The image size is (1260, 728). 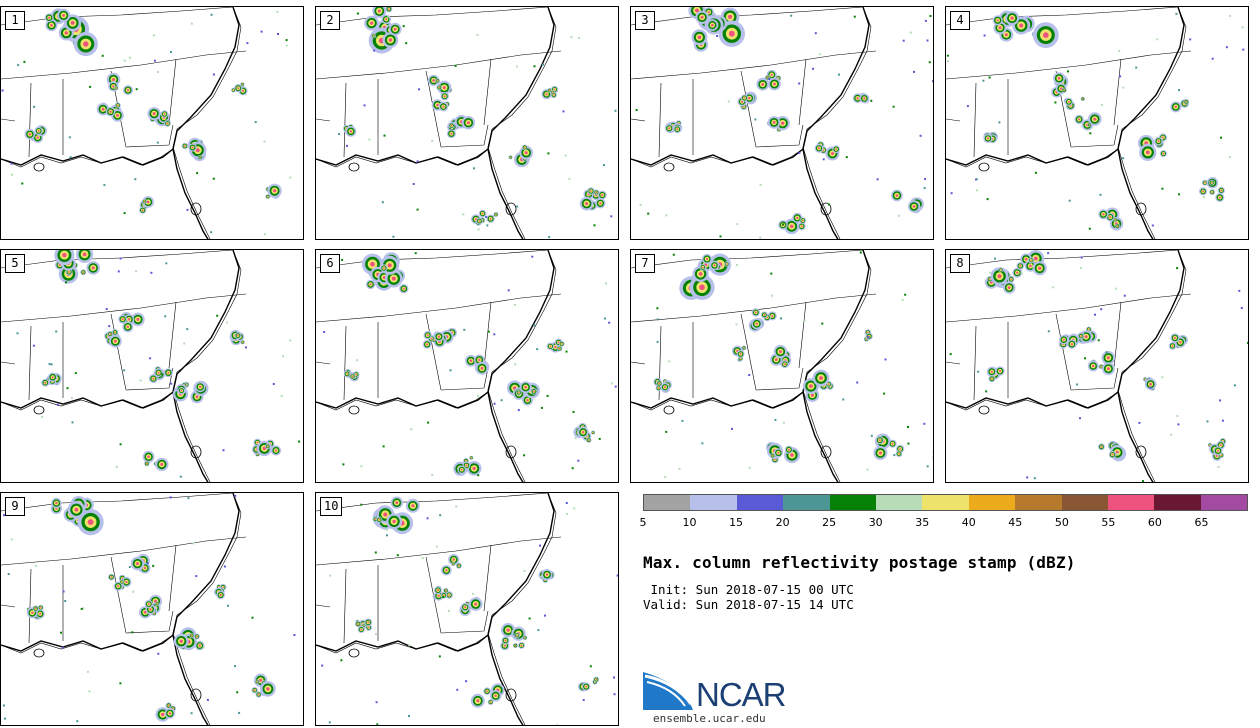 I want to click on member-number-label: 3, so click(x=645, y=20).